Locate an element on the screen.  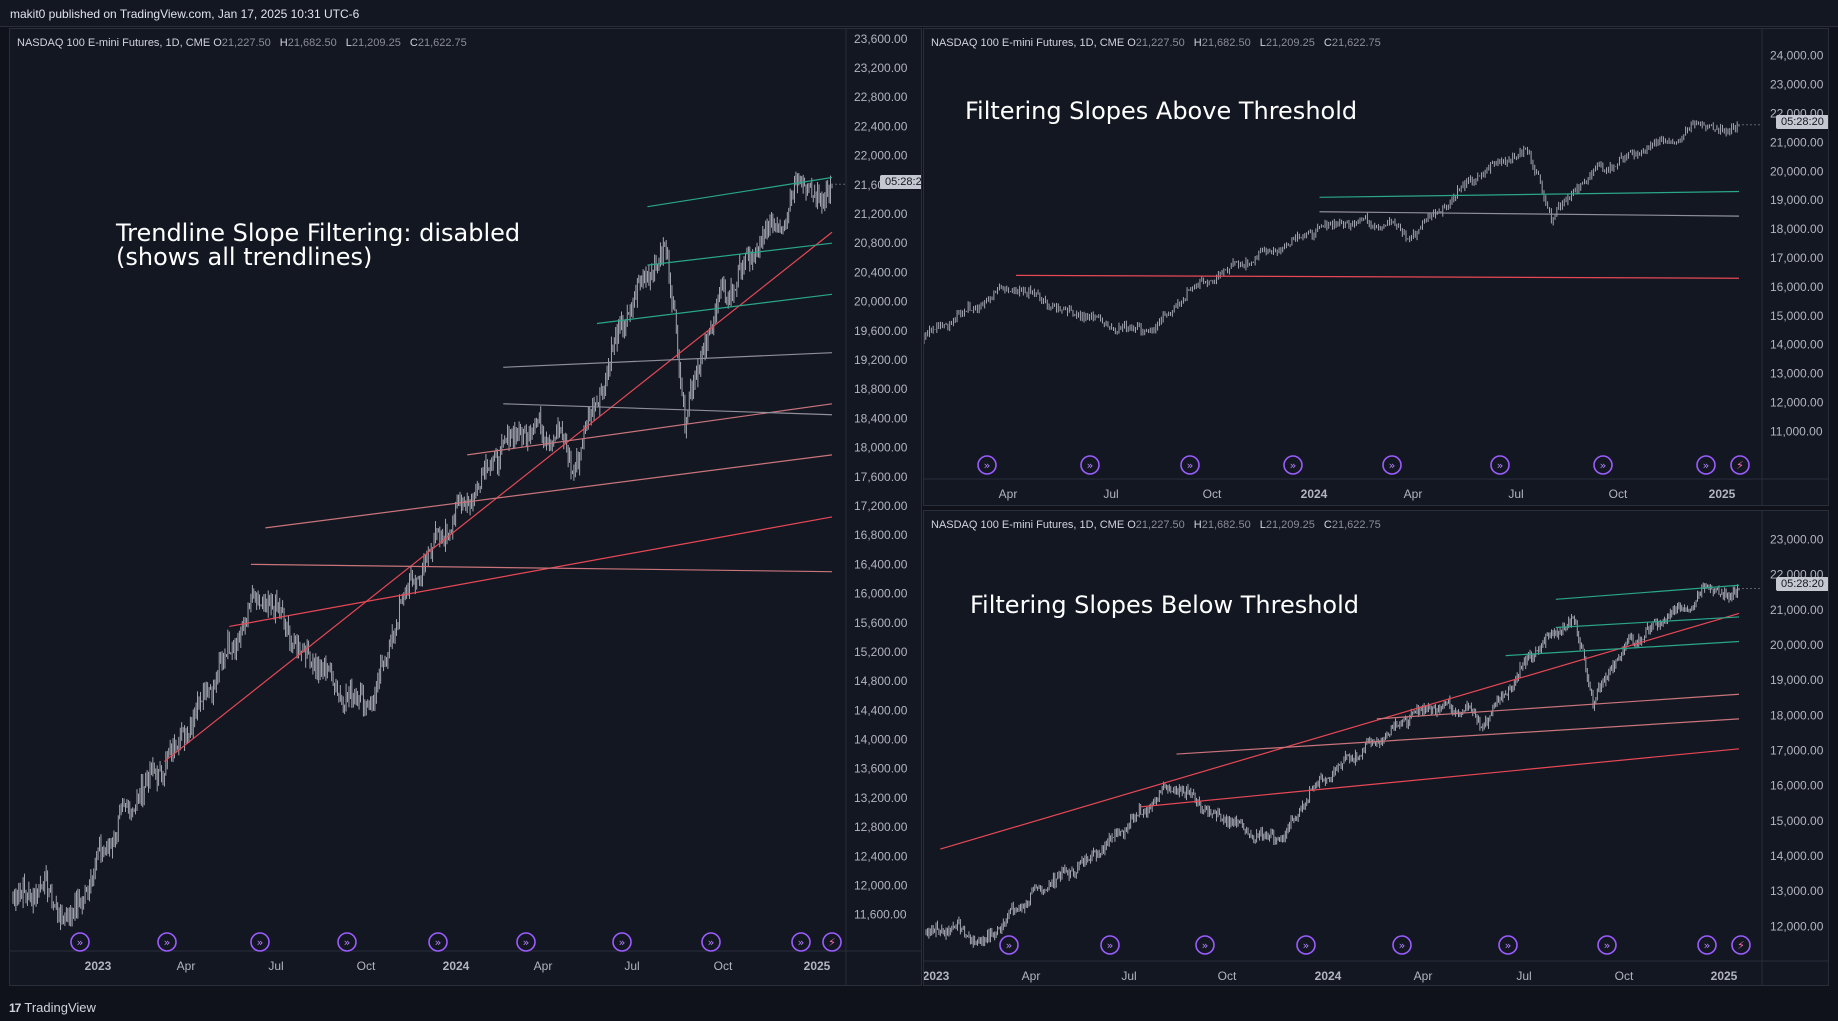
time-tick-label: 2025 is located at coordinates (1724, 976).